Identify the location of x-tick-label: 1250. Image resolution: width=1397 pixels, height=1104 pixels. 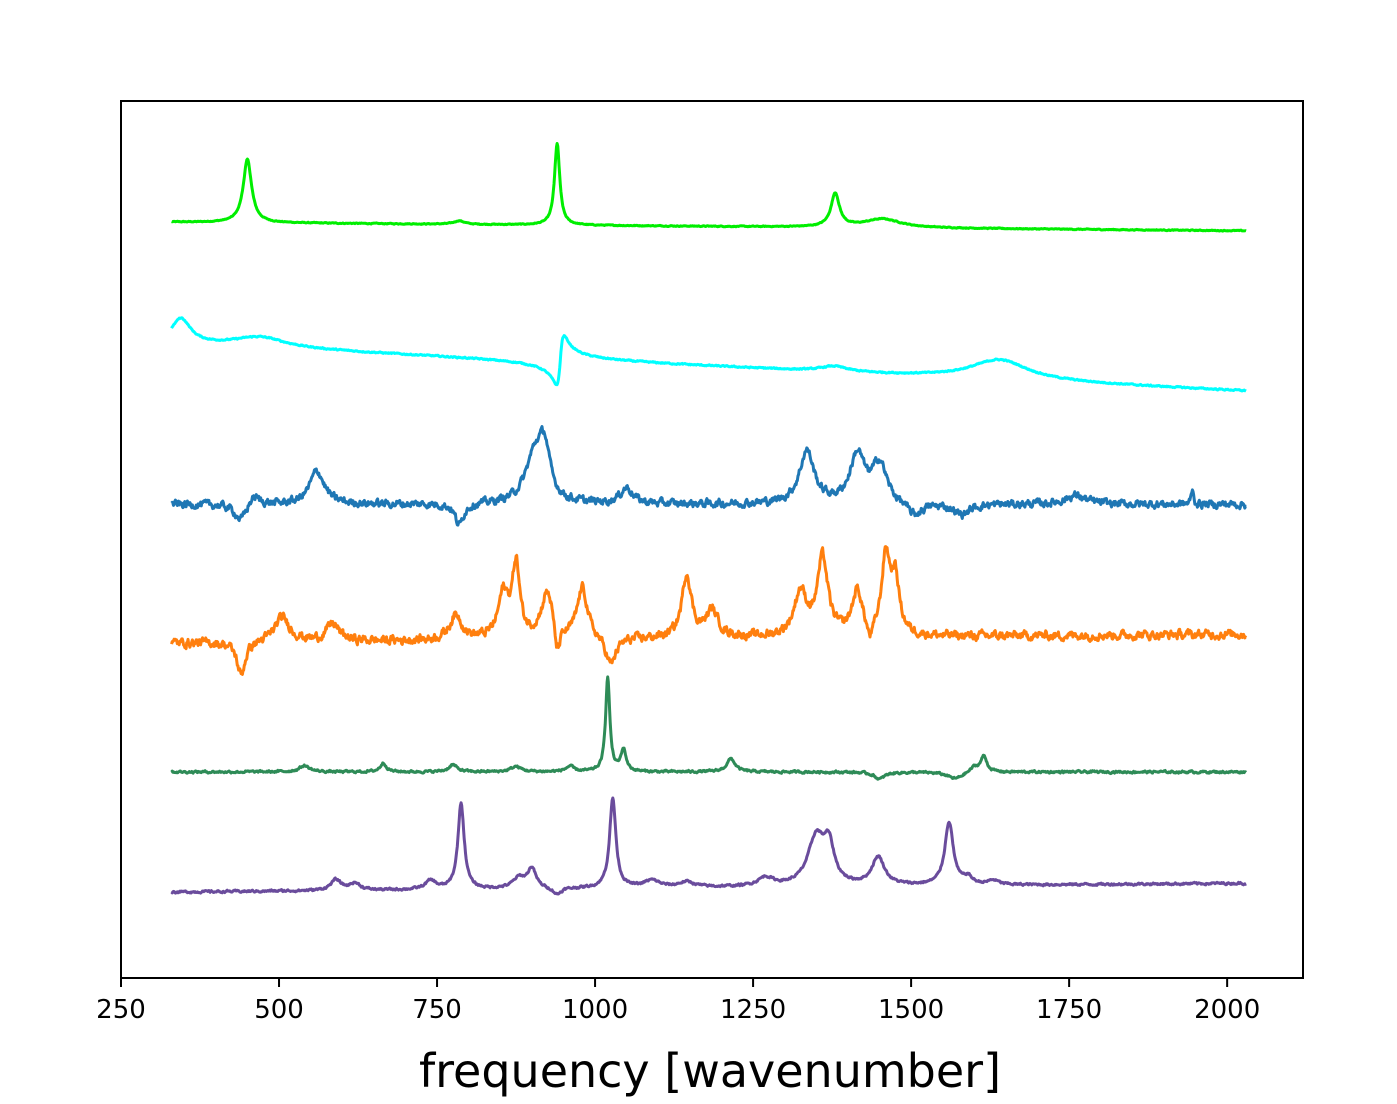
(753, 1010).